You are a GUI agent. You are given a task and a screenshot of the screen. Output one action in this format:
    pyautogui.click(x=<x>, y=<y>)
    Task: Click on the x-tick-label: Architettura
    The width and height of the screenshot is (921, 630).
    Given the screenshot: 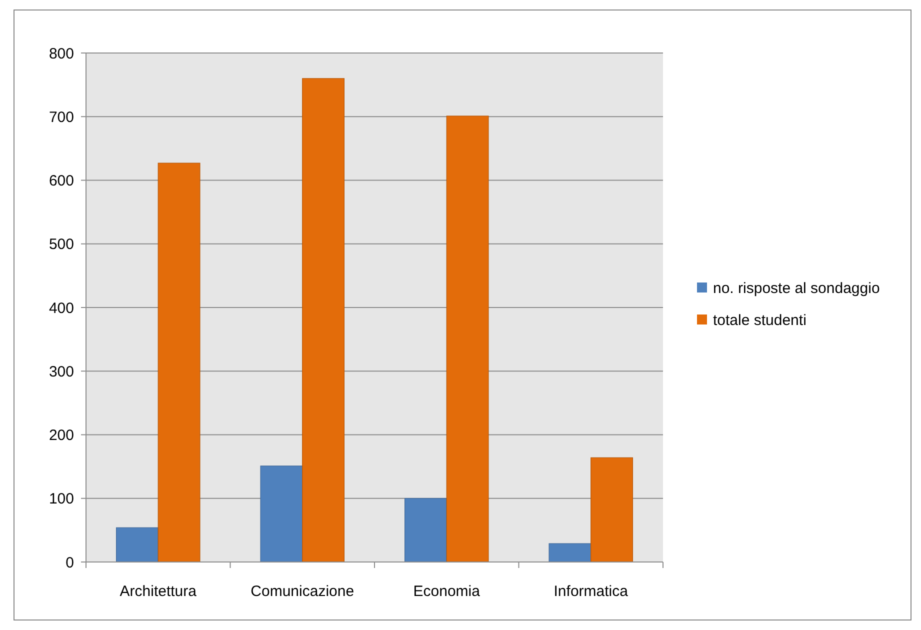 What is the action you would take?
    pyautogui.click(x=159, y=591)
    